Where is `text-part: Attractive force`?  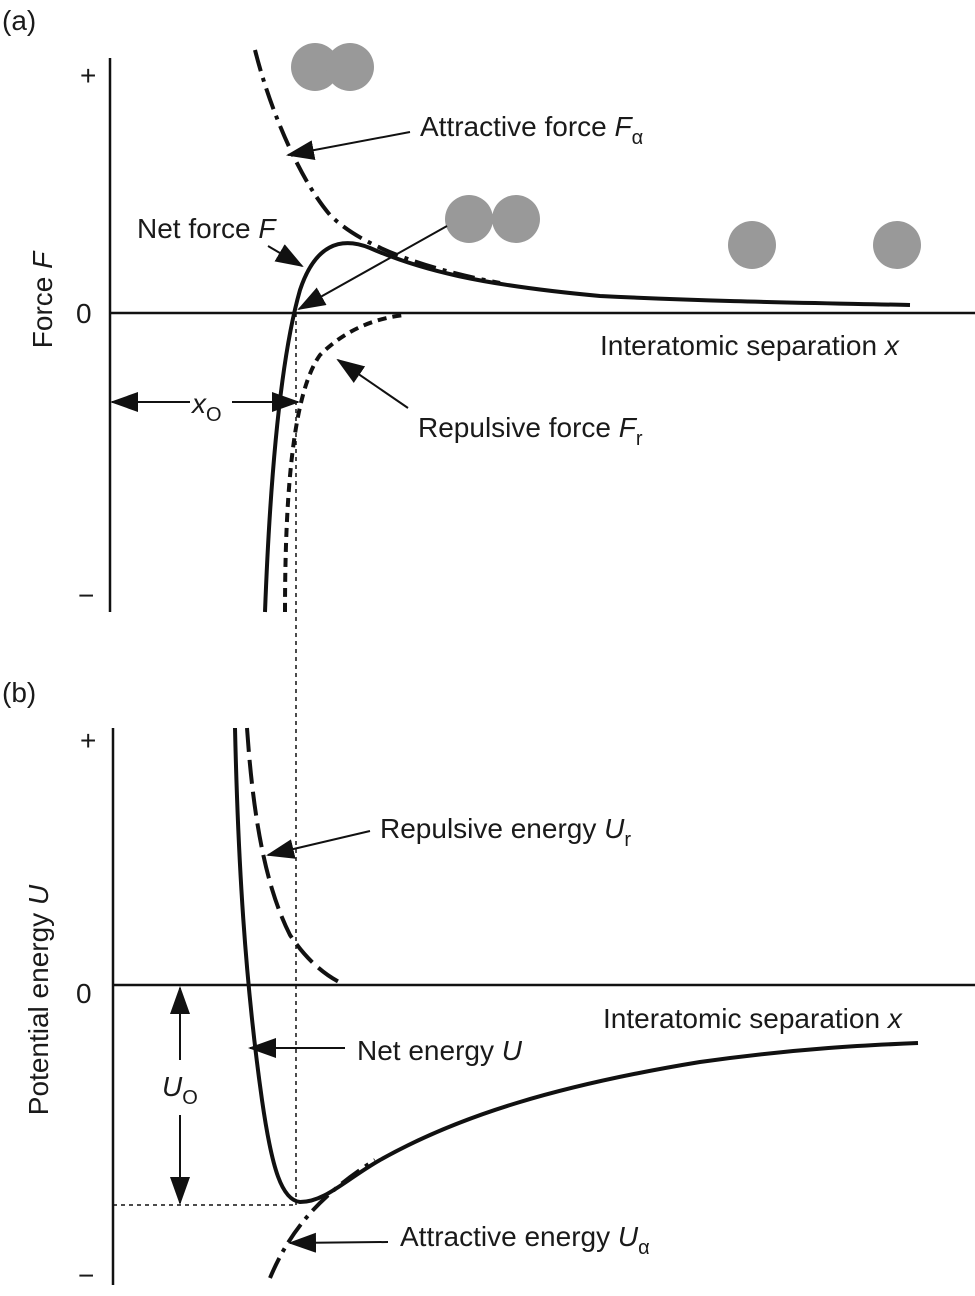
text-part: Attractive force is located at coordinates (517, 126).